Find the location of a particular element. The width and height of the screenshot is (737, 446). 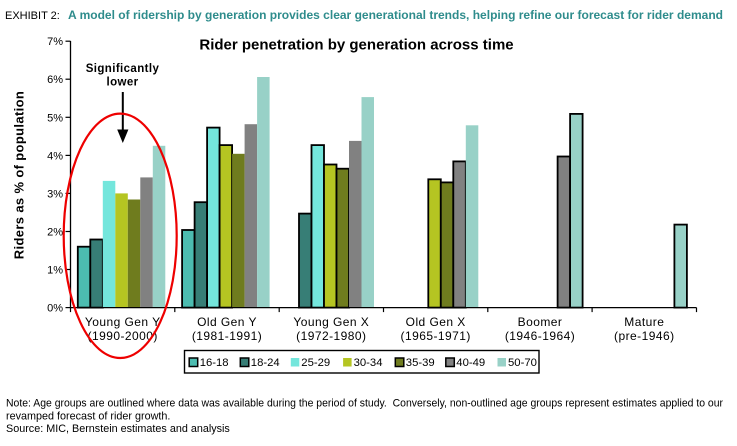

svg-text: (1946-1964) is located at coordinates (540, 336).